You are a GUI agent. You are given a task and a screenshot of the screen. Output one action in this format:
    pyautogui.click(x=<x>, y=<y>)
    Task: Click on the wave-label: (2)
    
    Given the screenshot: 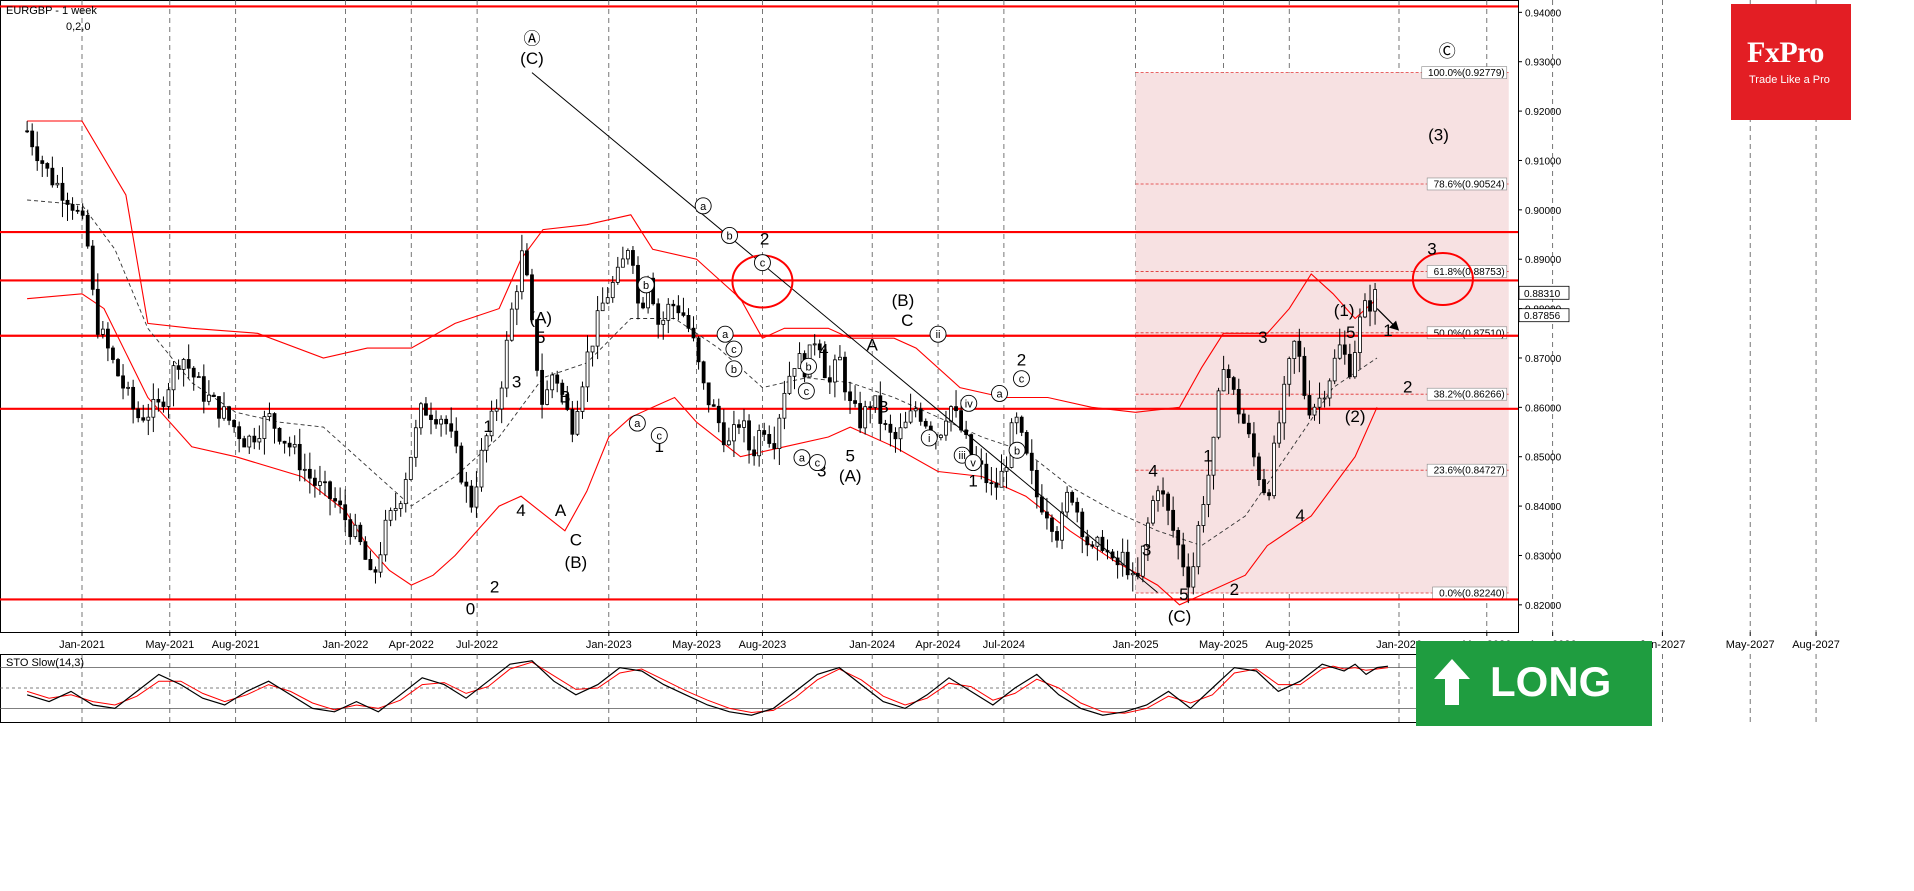 What is the action you would take?
    pyautogui.click(x=1355, y=416)
    